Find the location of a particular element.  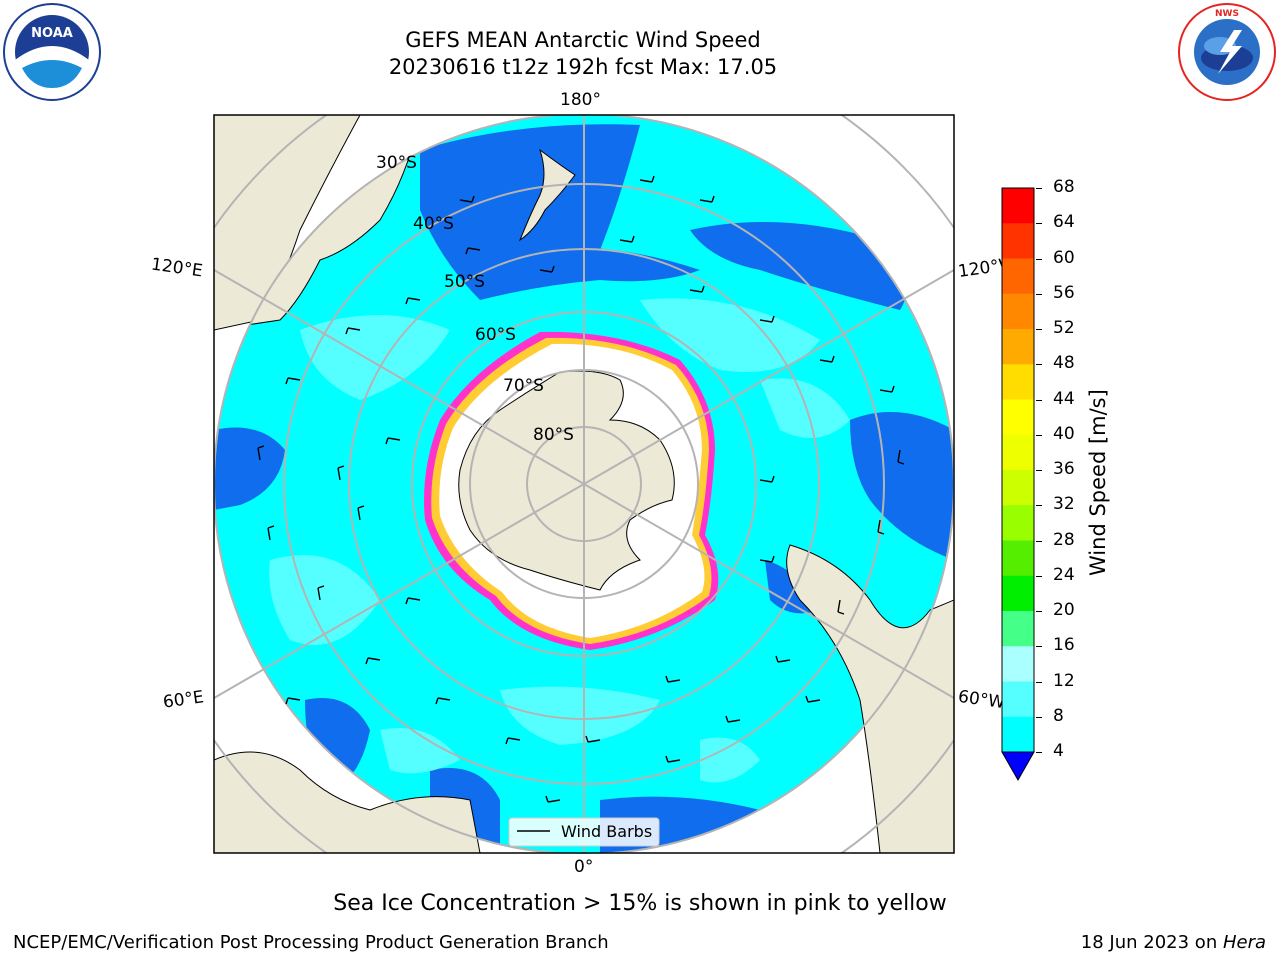

chart-title-line2: 20230616 t12z 192h fcst Max: 17.05 is located at coordinates (583, 67).